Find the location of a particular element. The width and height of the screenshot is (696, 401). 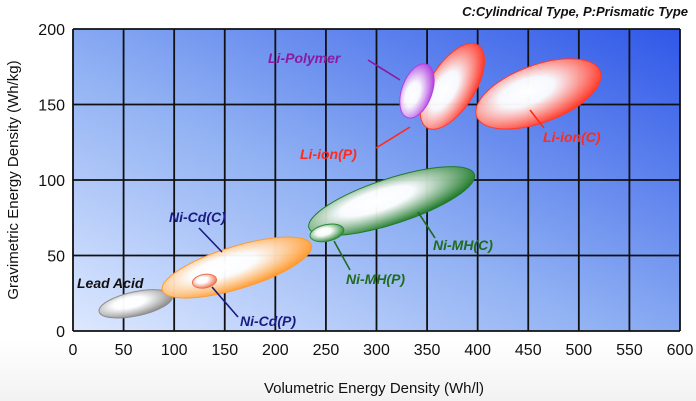

x-tick-label-600: 600 is located at coordinates (680, 350).